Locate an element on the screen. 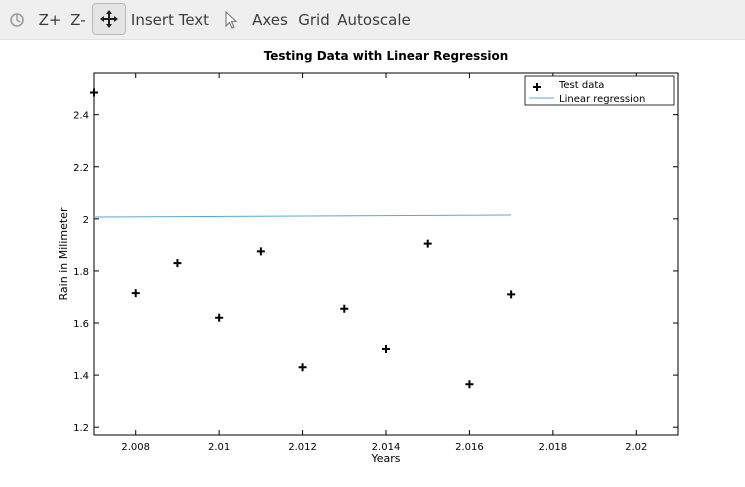 The image size is (745, 487). grid-button: Grid is located at coordinates (314, 20).